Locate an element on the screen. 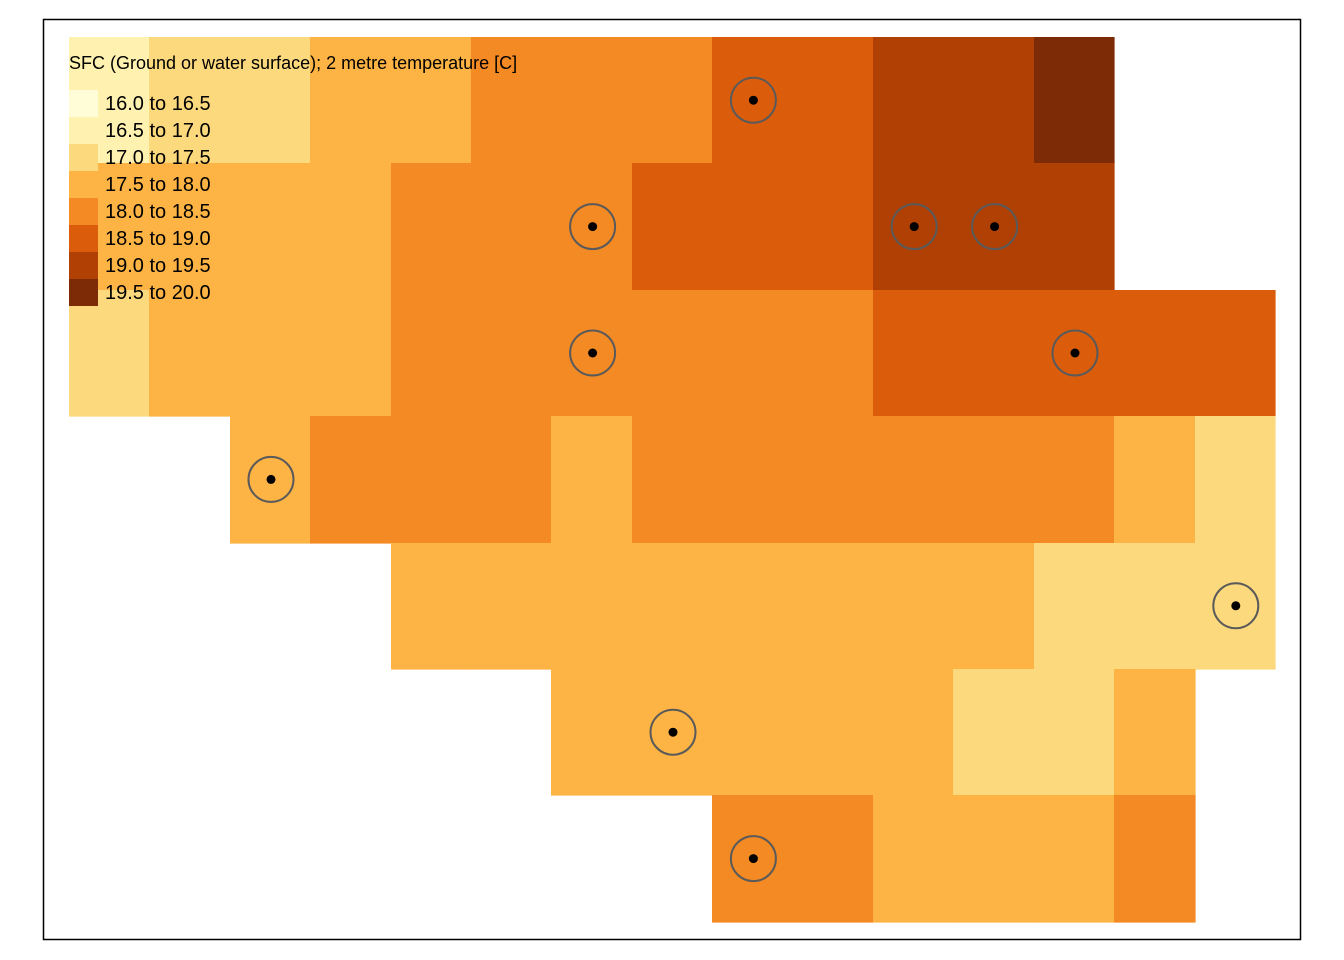  legend-label: 18.0 to 18.5 is located at coordinates (158, 212).